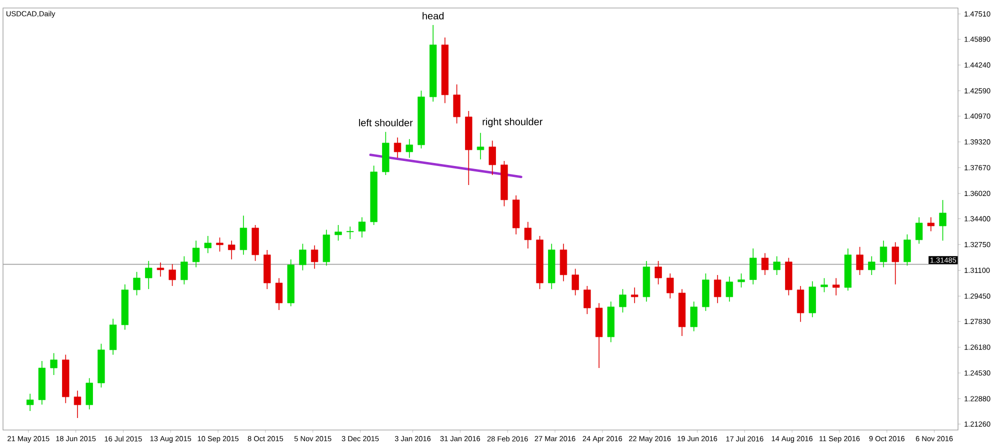  I want to click on annotation: head, so click(433, 16).